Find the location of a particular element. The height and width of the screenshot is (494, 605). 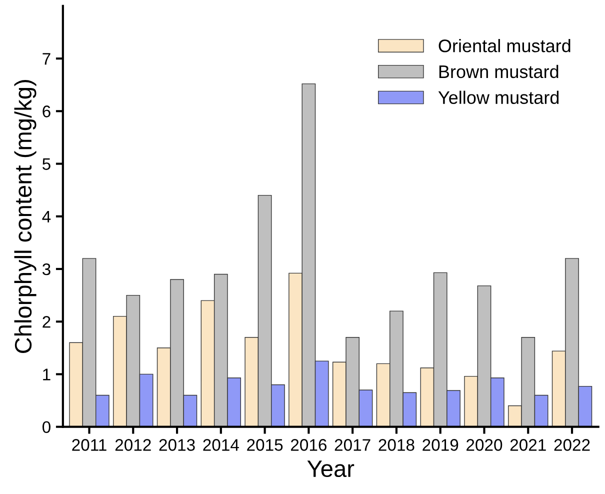

y-tick-label: 3 is located at coordinates (46, 269).